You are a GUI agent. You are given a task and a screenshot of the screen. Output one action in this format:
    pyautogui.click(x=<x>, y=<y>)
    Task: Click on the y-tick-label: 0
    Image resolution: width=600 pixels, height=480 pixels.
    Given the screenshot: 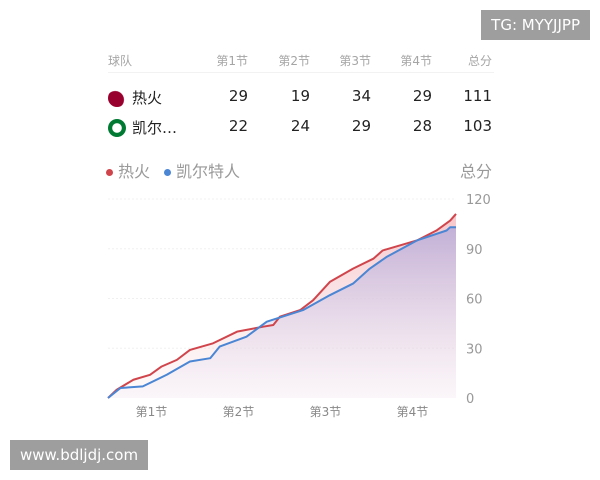 What is the action you would take?
    pyautogui.click(x=470, y=399)
    